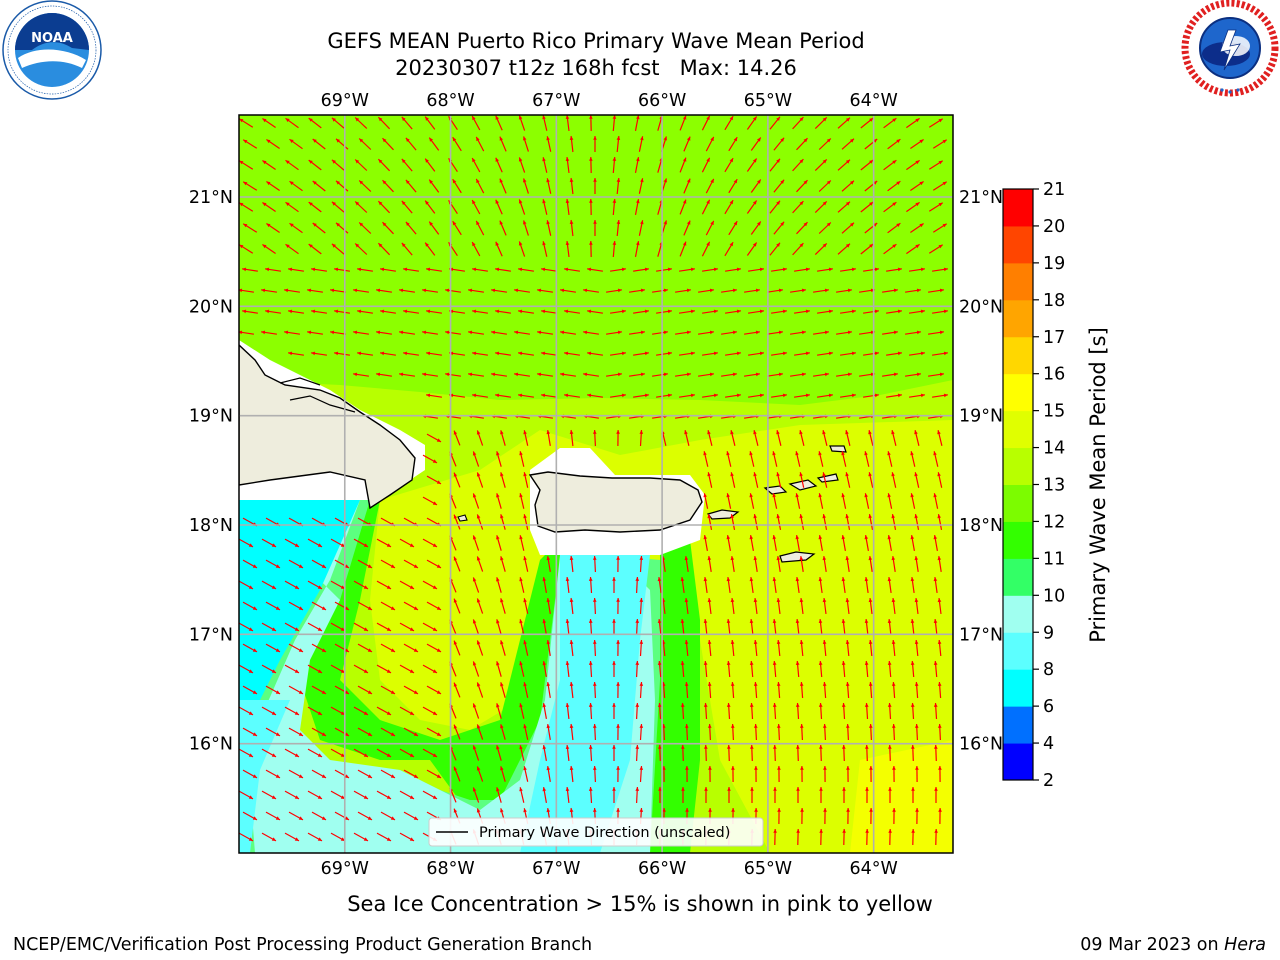 The height and width of the screenshot is (960, 1280). Describe the element at coordinates (768, 101) in the screenshot. I see `lon-tick-label-top: 65°W` at that location.